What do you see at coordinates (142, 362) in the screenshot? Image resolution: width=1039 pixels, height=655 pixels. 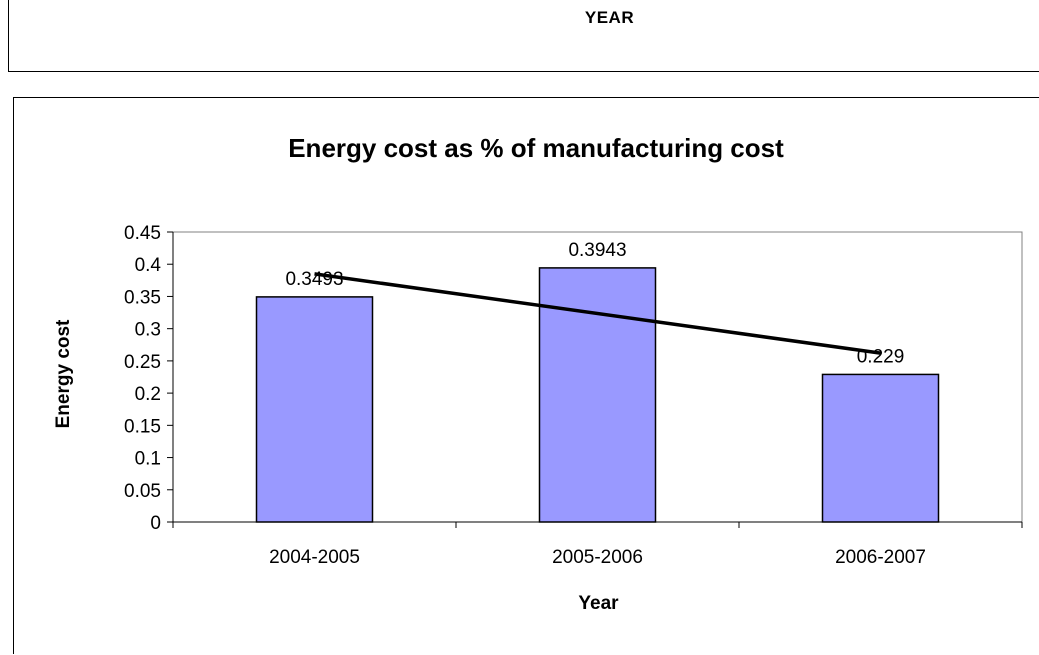 I see `y-tick-label: 0.25` at bounding box center [142, 362].